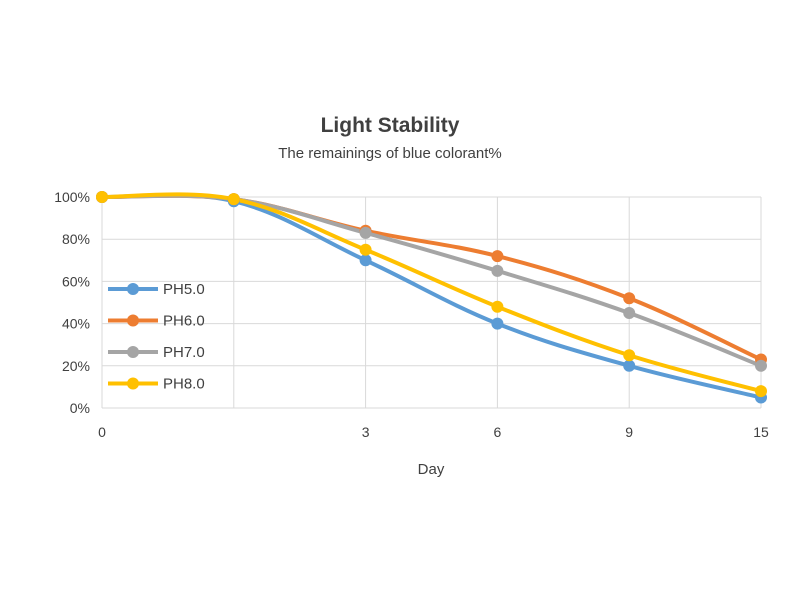 This screenshot has width=800, height=600. I want to click on y-tick-label: 100%, so click(72, 197).